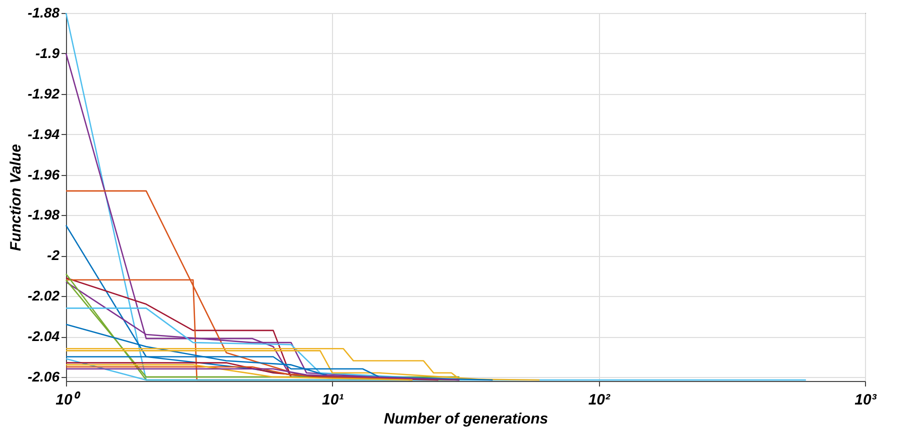  What do you see at coordinates (53, 255) in the screenshot?
I see `y-tick-label: -2` at bounding box center [53, 255].